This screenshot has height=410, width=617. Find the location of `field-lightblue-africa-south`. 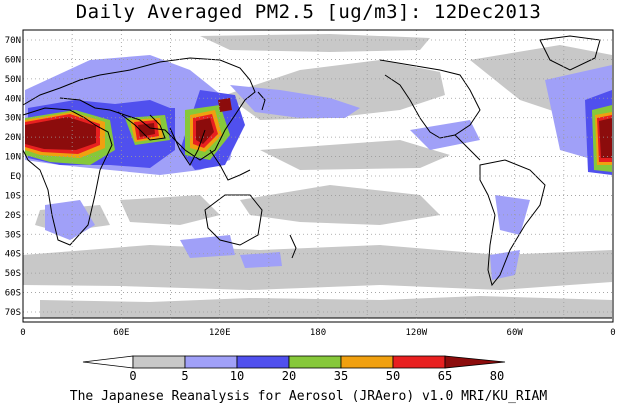

field-lightblue-africa-south is located at coordinates (70, 220).